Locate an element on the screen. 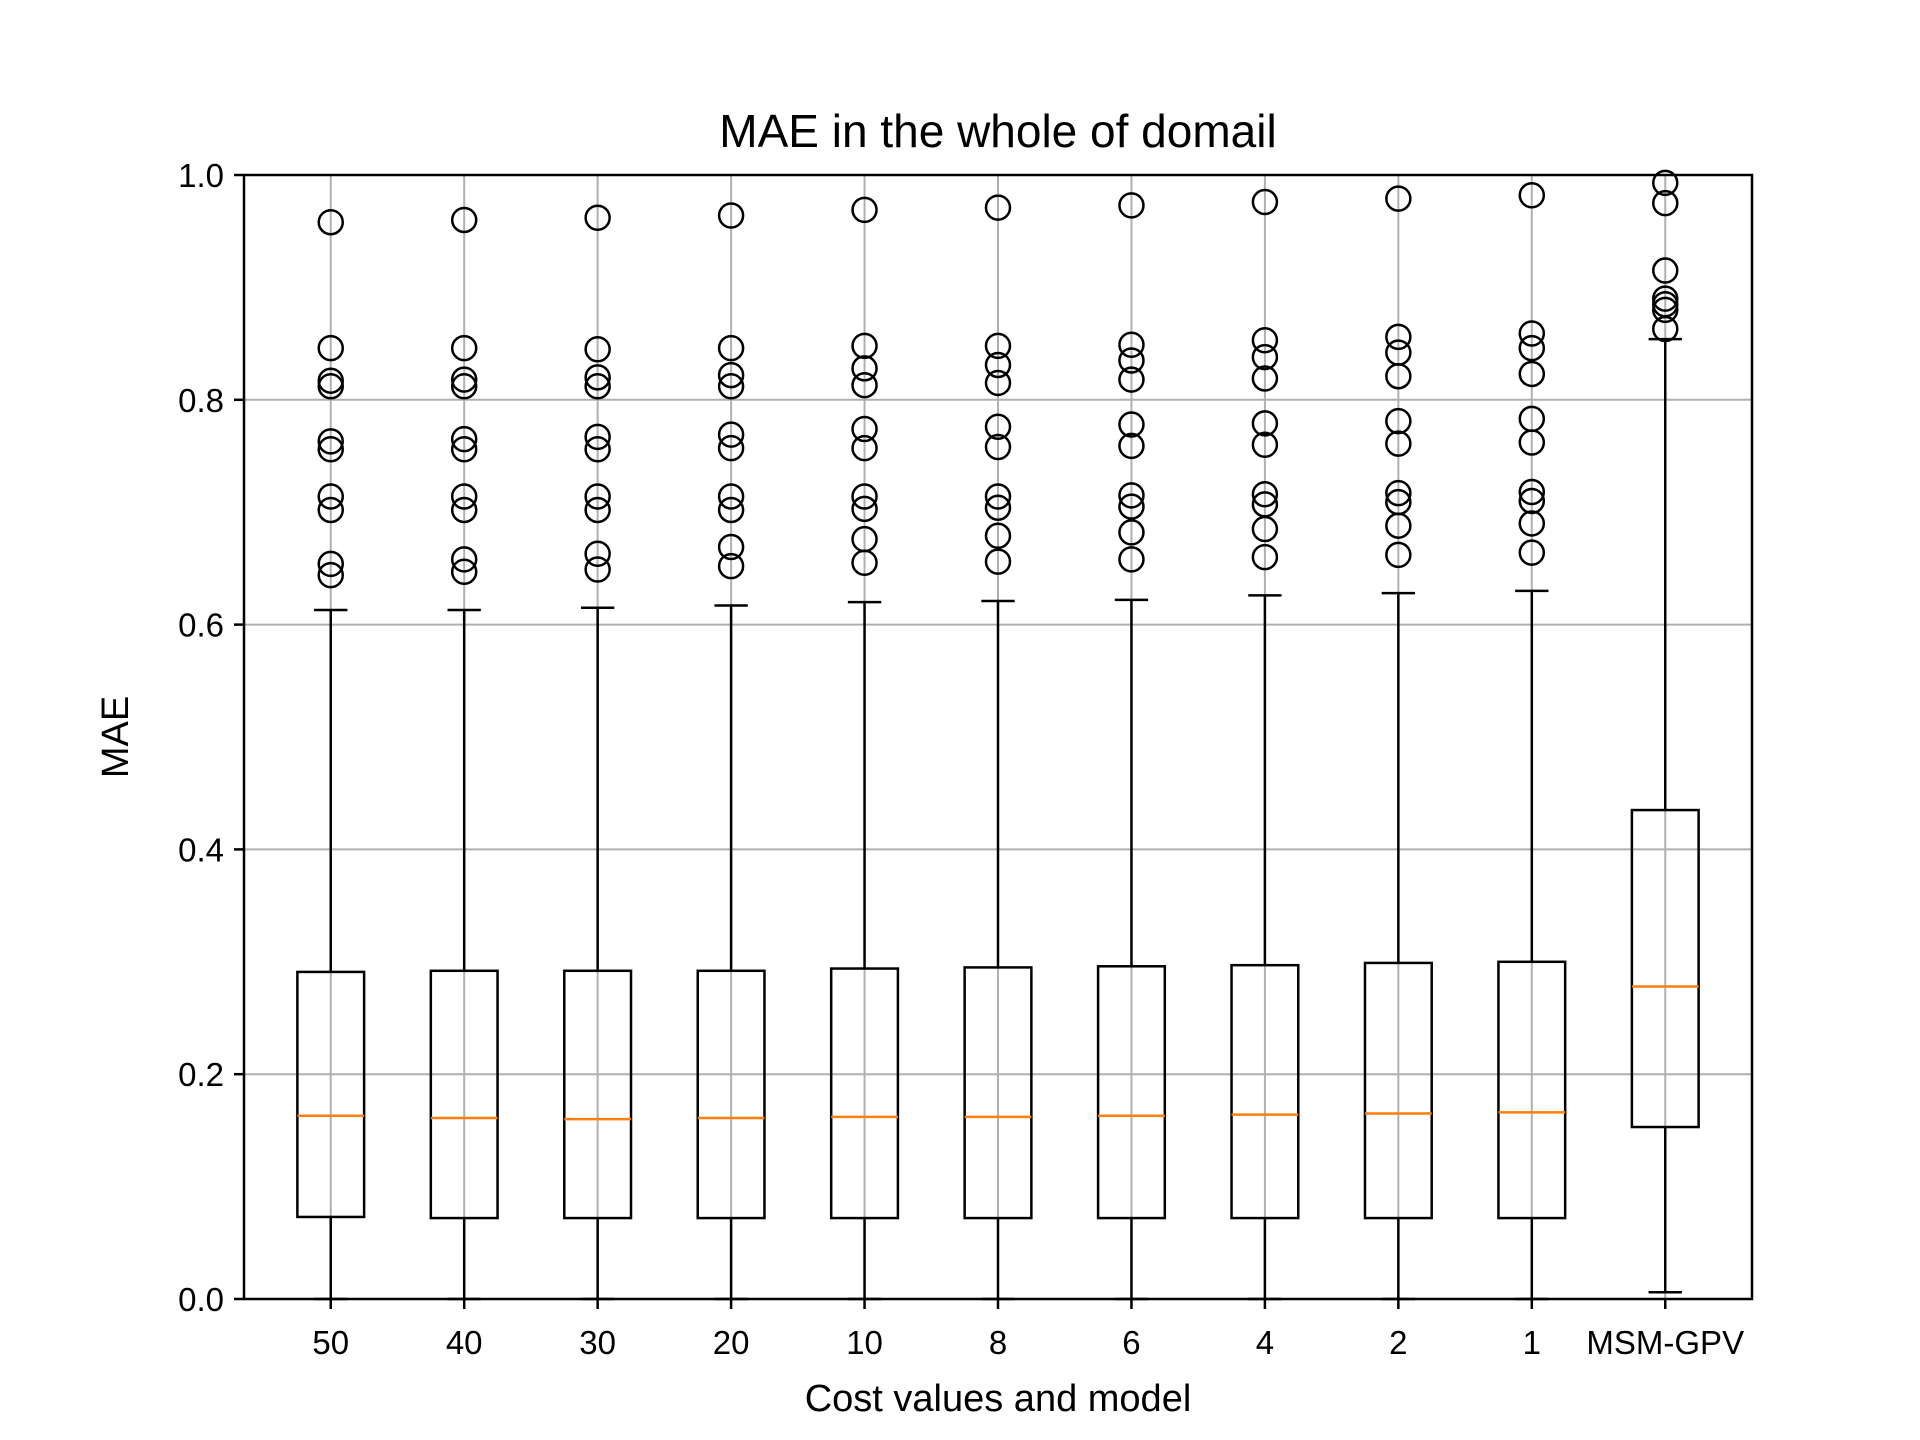 Image resolution: width=1920 pixels, height=1440 pixels. y-axis-label: MAE is located at coordinates (116, 737).